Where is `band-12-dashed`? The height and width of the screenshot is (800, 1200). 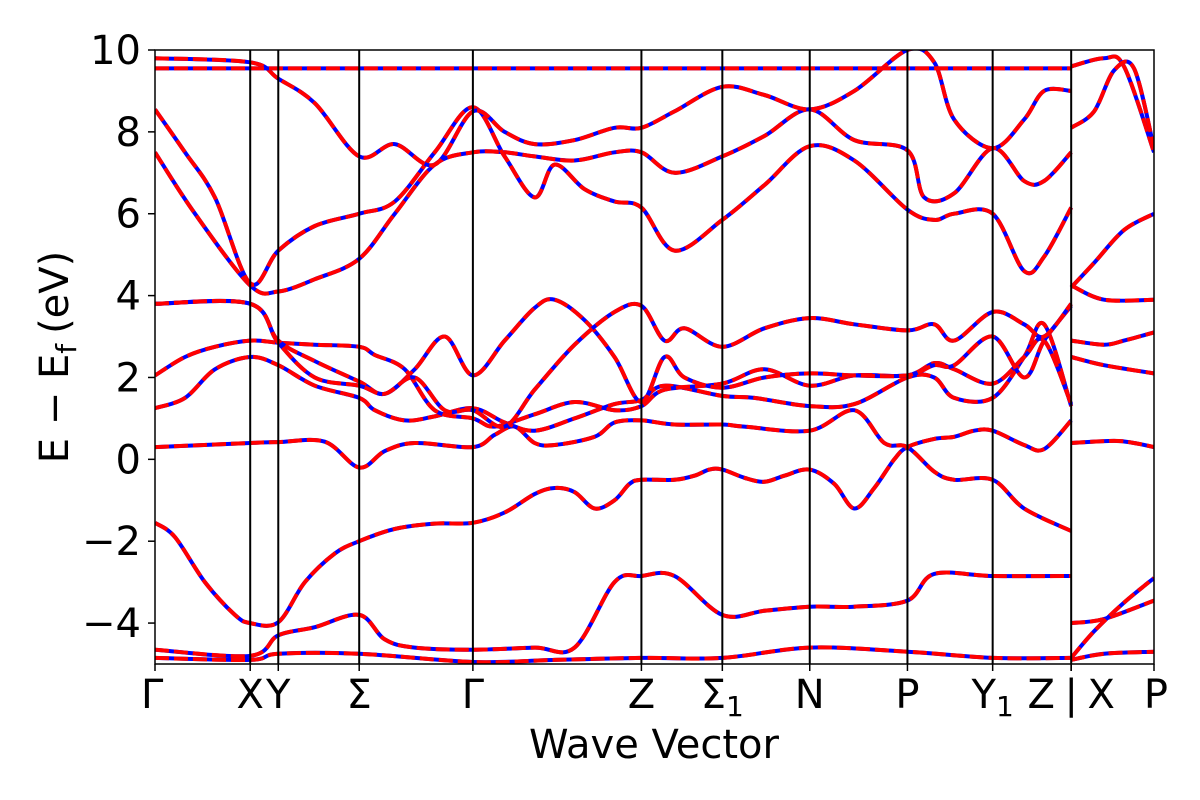
band-12-dashed is located at coordinates (1111, 250).